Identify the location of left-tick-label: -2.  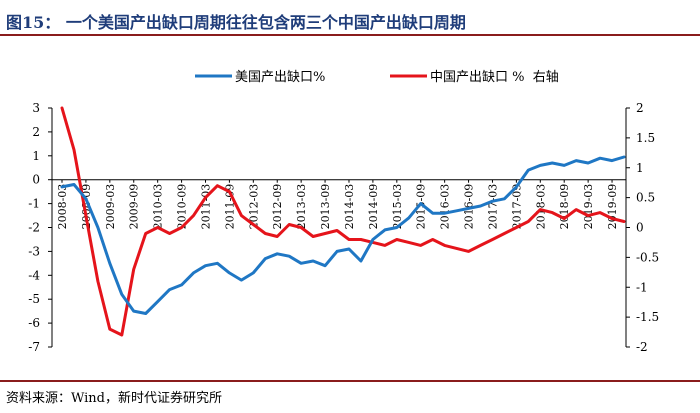
(34, 228).